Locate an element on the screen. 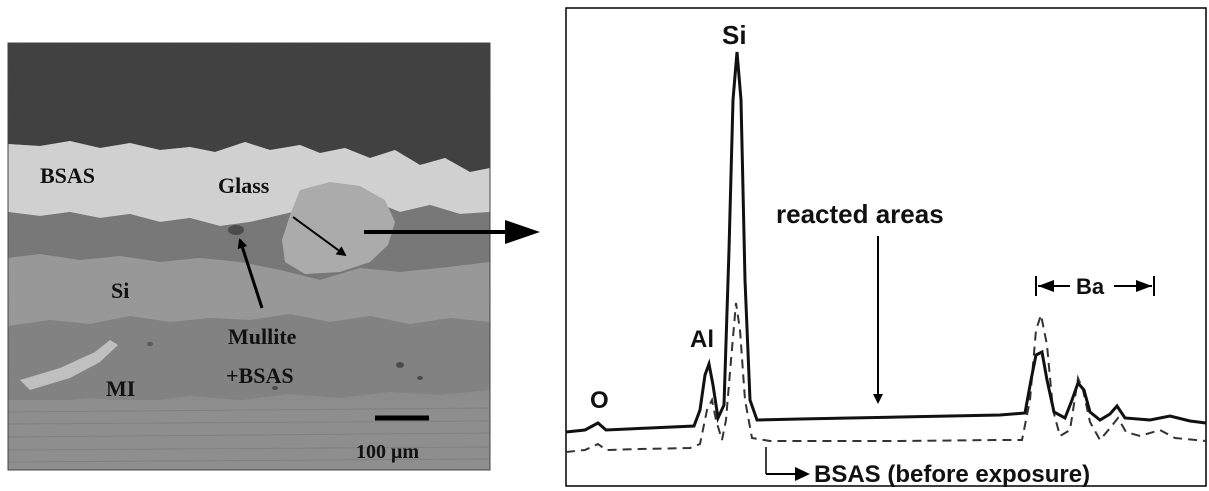  ba-range-marker: Ba is located at coordinates (1095, 286).